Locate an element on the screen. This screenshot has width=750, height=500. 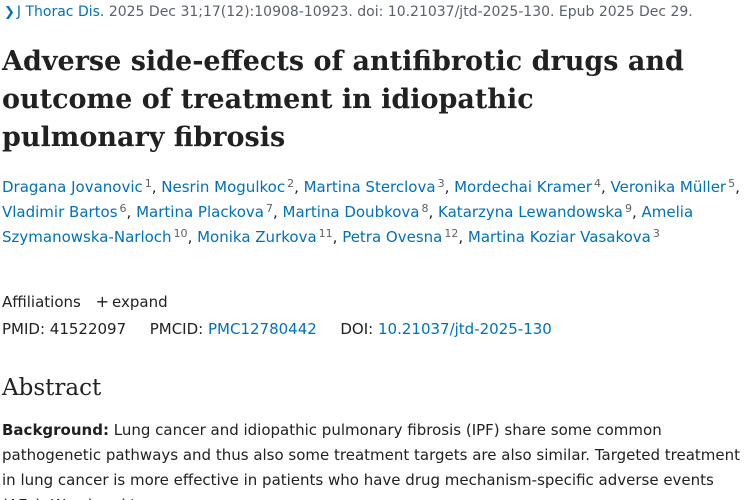
author-link: Petra Ovesna is located at coordinates (392, 237).